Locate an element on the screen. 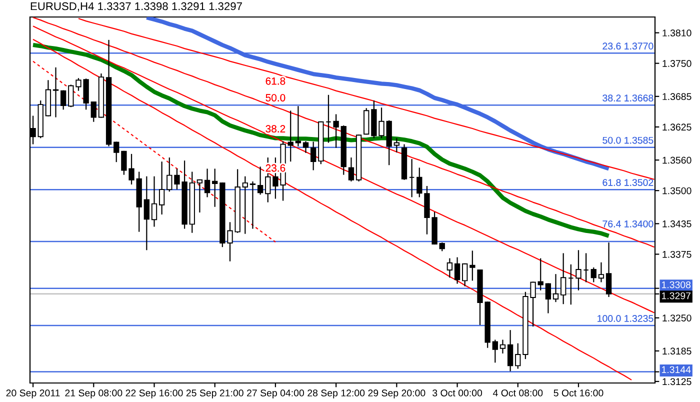 The image size is (700, 402). ref-line-label: 61.8 1.3502 is located at coordinates (628, 182).